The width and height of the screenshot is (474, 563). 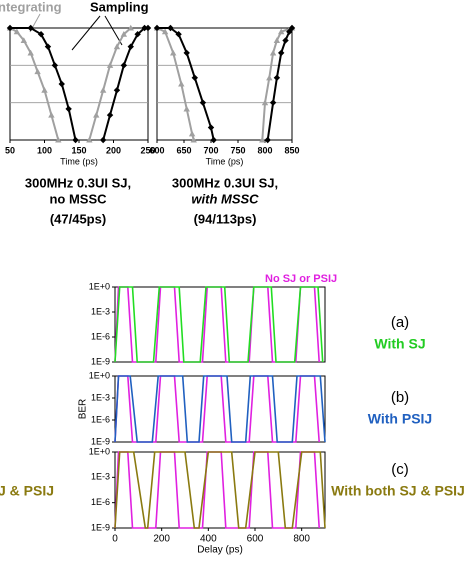 What do you see at coordinates (113, 150) in the screenshot?
I see `x-tick-label: 200` at bounding box center [113, 150].